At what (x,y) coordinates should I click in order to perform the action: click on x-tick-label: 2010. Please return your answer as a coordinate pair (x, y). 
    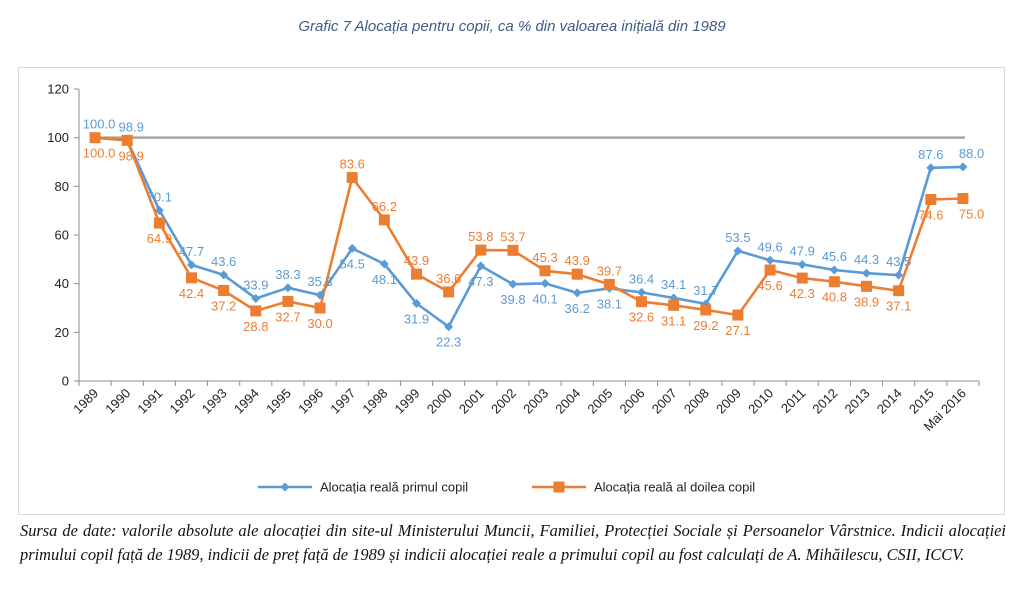
    Looking at the image, I should click on (760, 401).